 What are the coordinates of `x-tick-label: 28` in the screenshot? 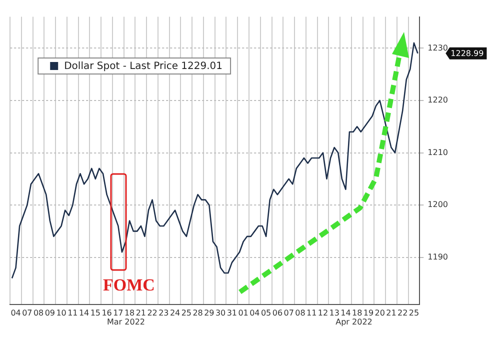 It's located at (197, 313).